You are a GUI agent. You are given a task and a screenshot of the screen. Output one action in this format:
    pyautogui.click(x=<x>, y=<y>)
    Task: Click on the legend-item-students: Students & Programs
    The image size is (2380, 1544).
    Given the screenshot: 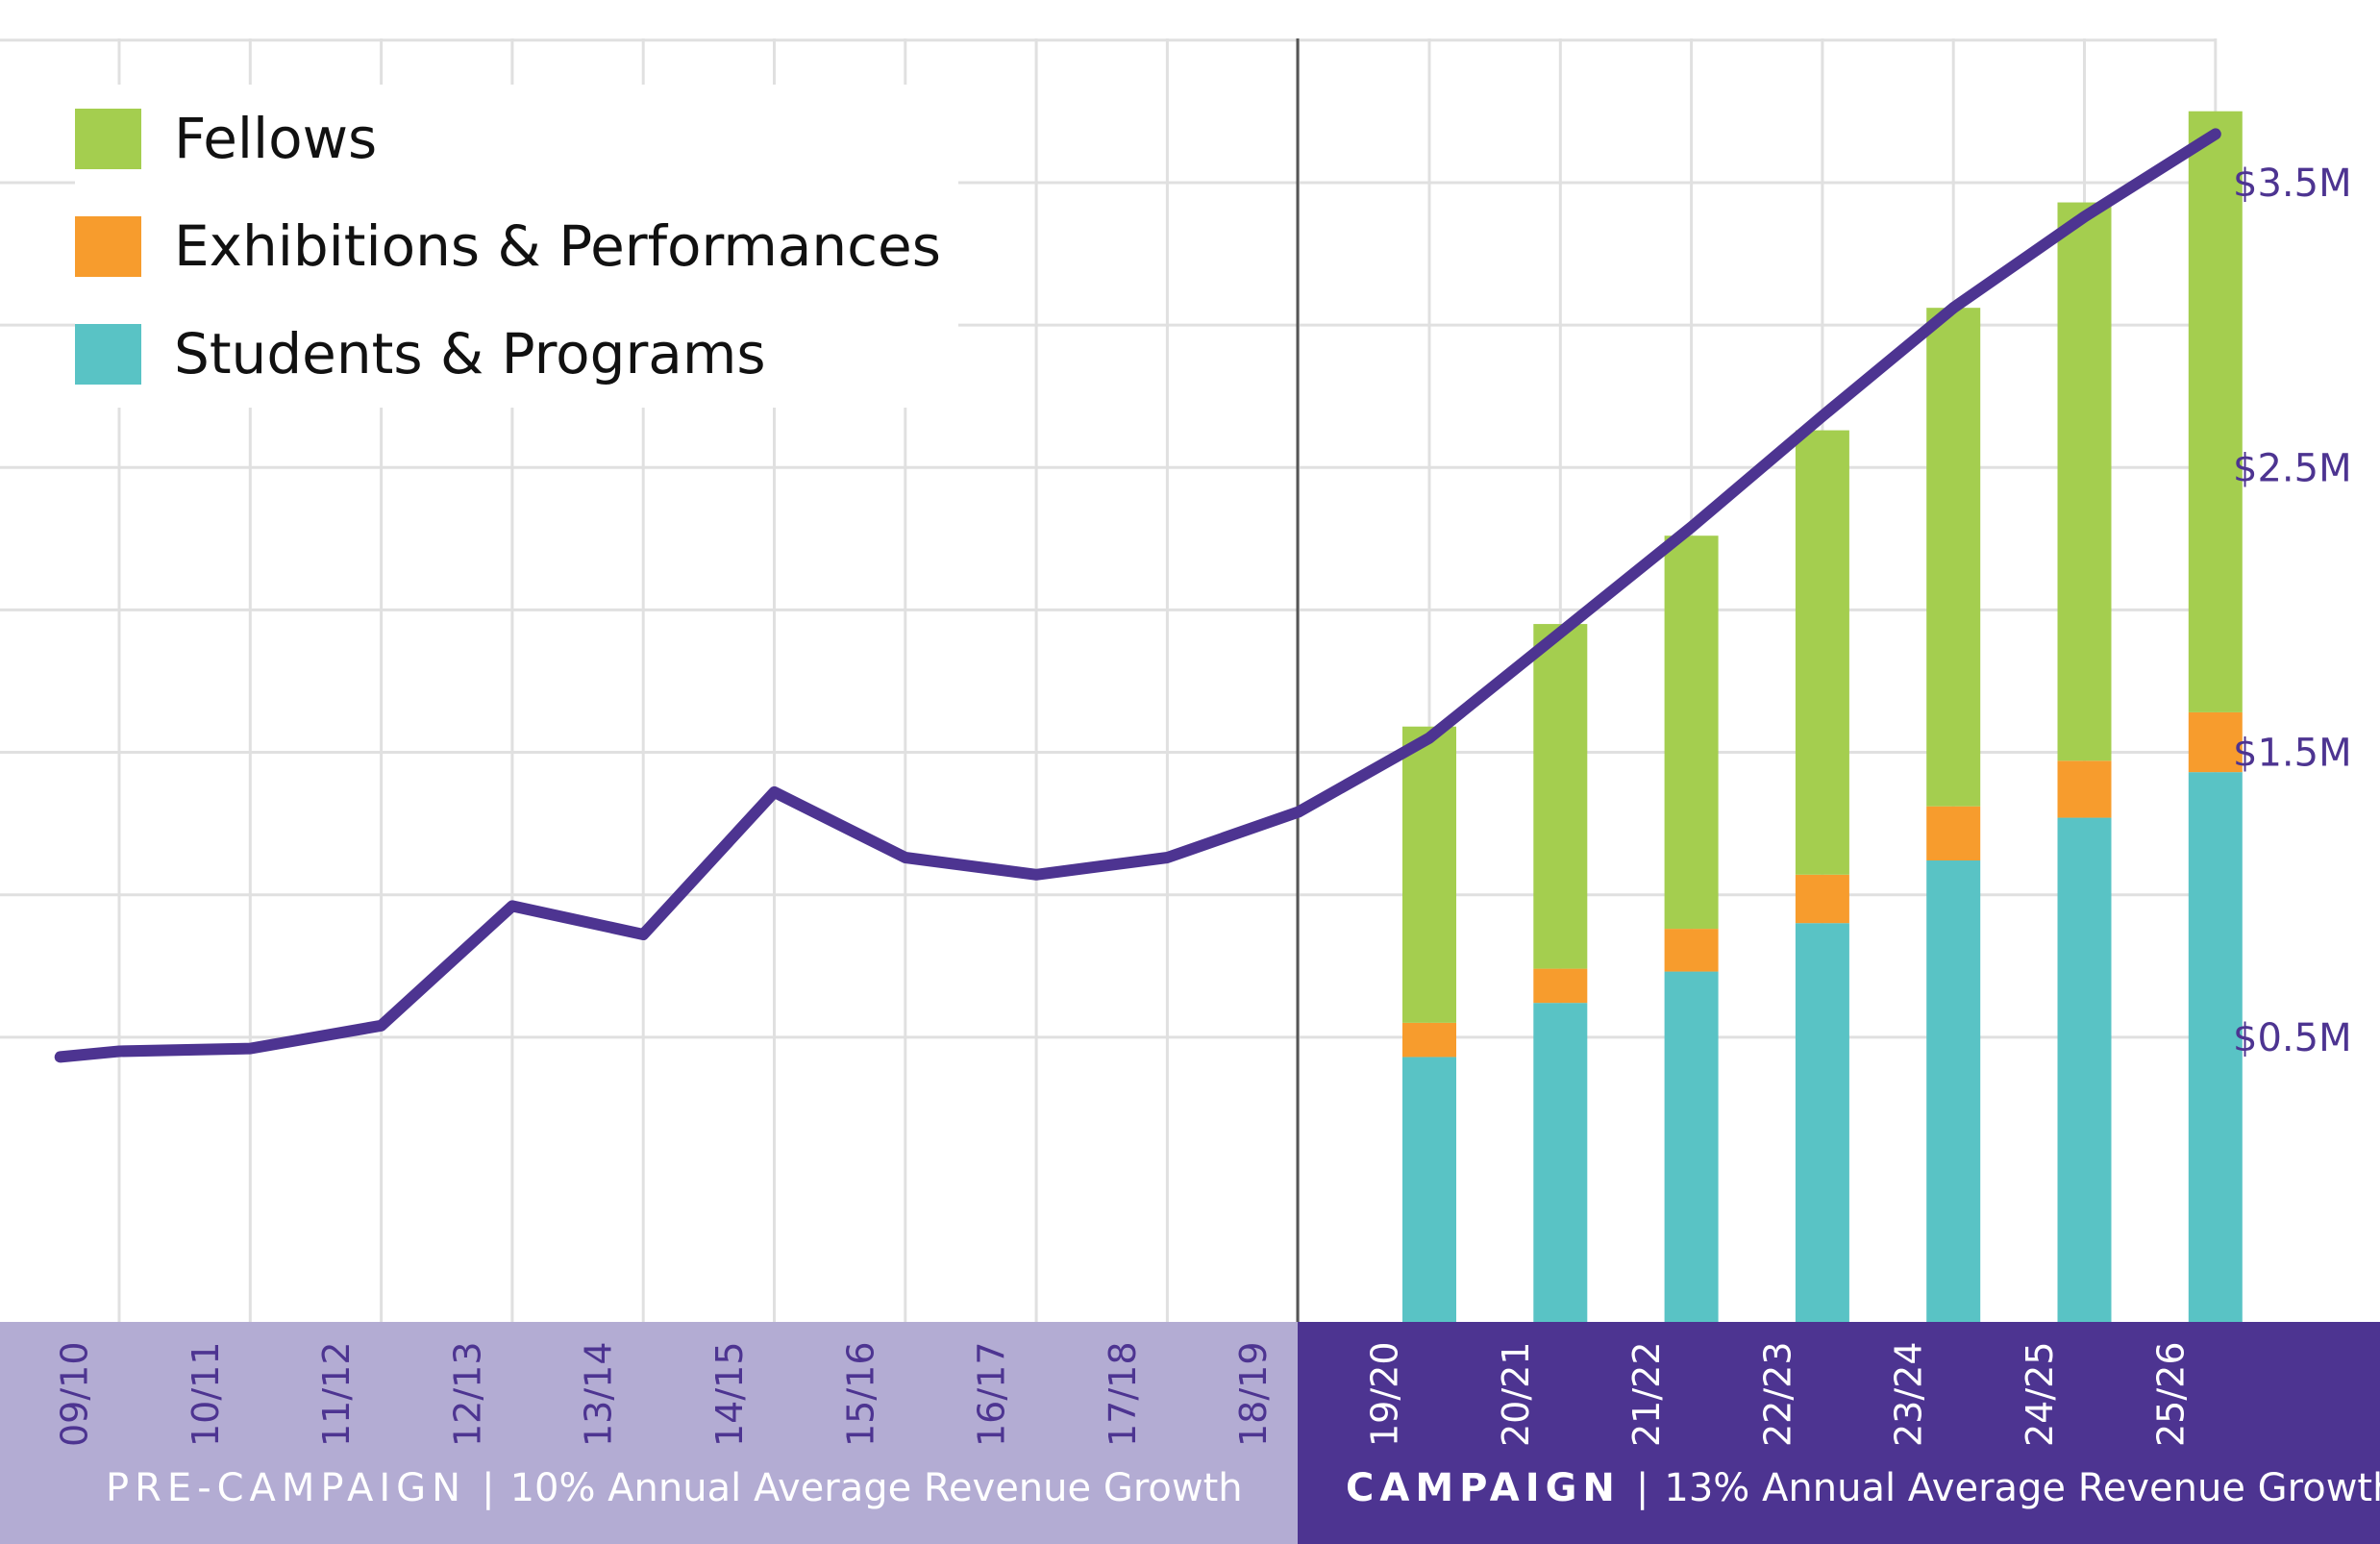 What is the action you would take?
    pyautogui.click(x=508, y=354)
    